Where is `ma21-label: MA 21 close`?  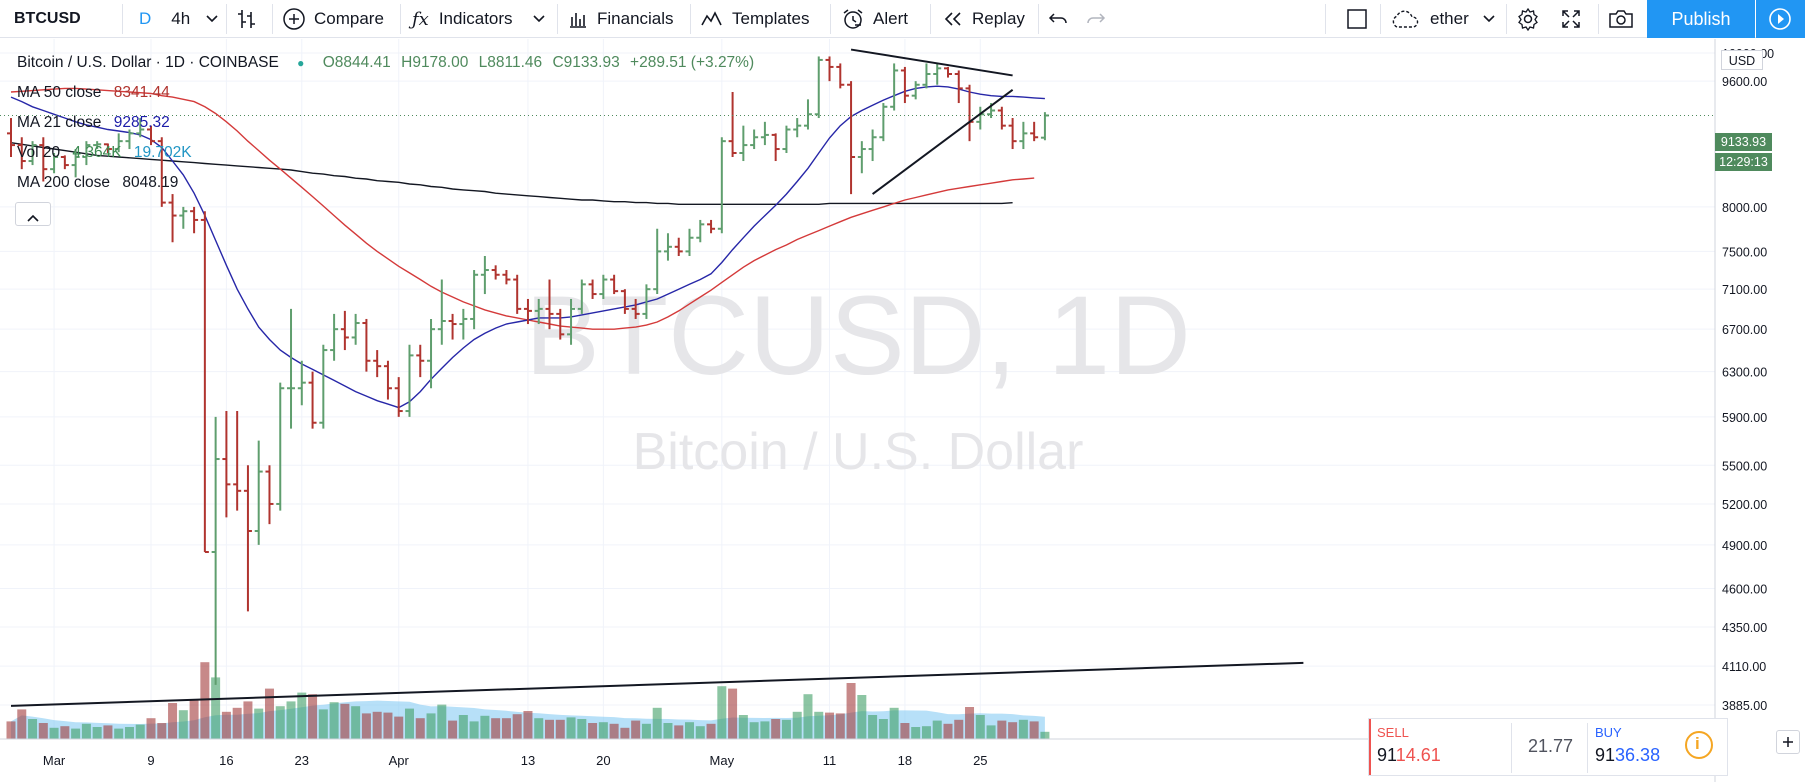 ma21-label: MA 21 close is located at coordinates (59, 122).